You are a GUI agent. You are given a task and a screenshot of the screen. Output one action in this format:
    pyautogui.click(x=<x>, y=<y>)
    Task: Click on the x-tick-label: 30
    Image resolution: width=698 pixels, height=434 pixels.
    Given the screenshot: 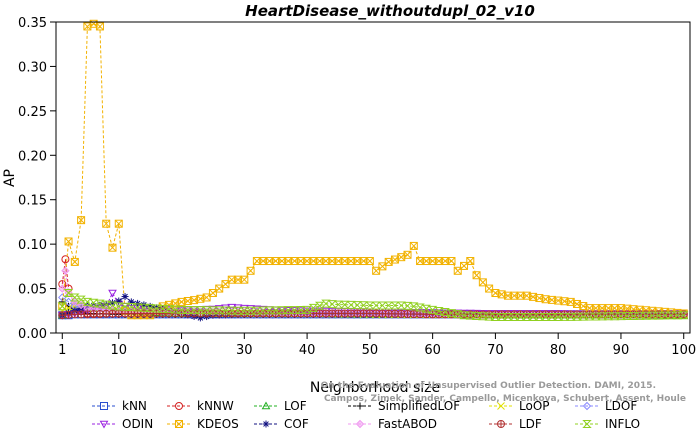 What is the action you would take?
    pyautogui.click(x=244, y=350)
    